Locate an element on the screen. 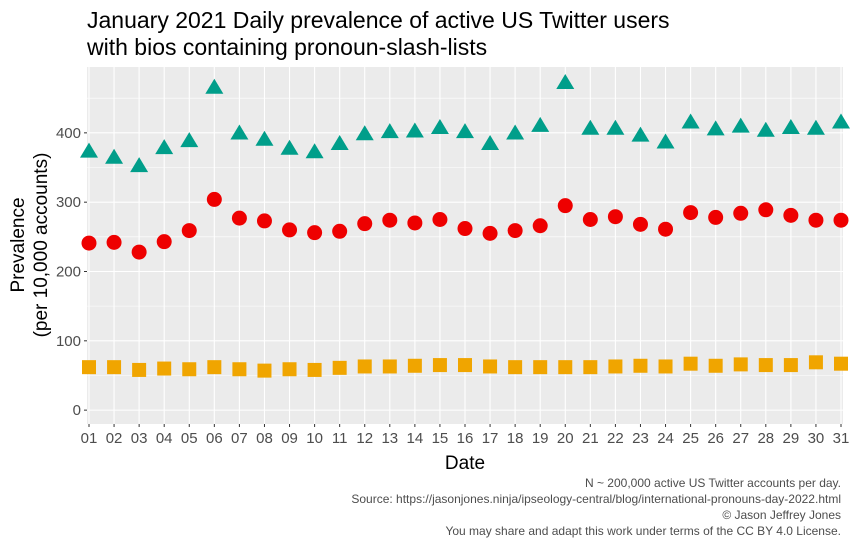 The image size is (862, 545). x-tick-label: 09 is located at coordinates (289, 438).